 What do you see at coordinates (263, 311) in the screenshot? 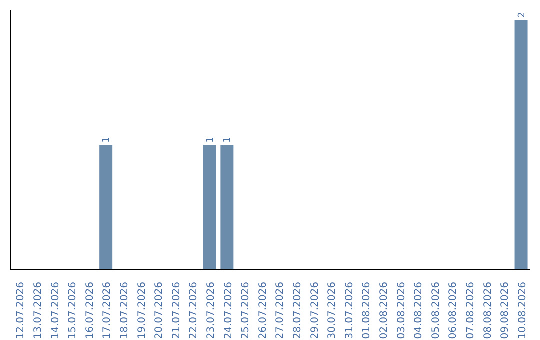
I see `x-tick-label: 26.07.2026` at bounding box center [263, 311].